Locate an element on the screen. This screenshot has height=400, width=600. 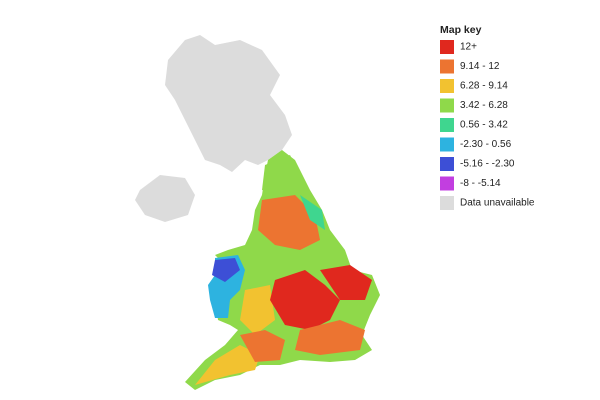
legend-label: -2.30 - 0.56 is located at coordinates (486, 144).